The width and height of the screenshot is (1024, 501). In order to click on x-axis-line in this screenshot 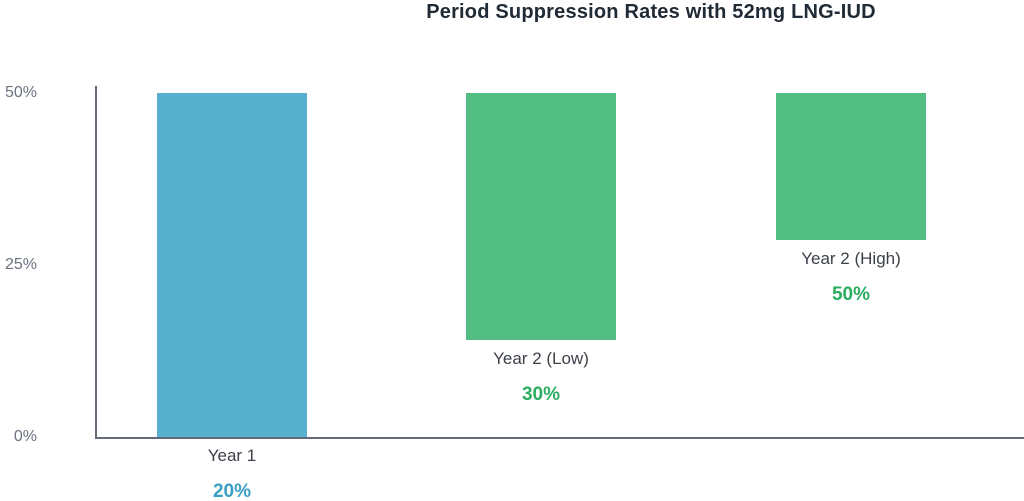, I will do `click(559, 438)`.